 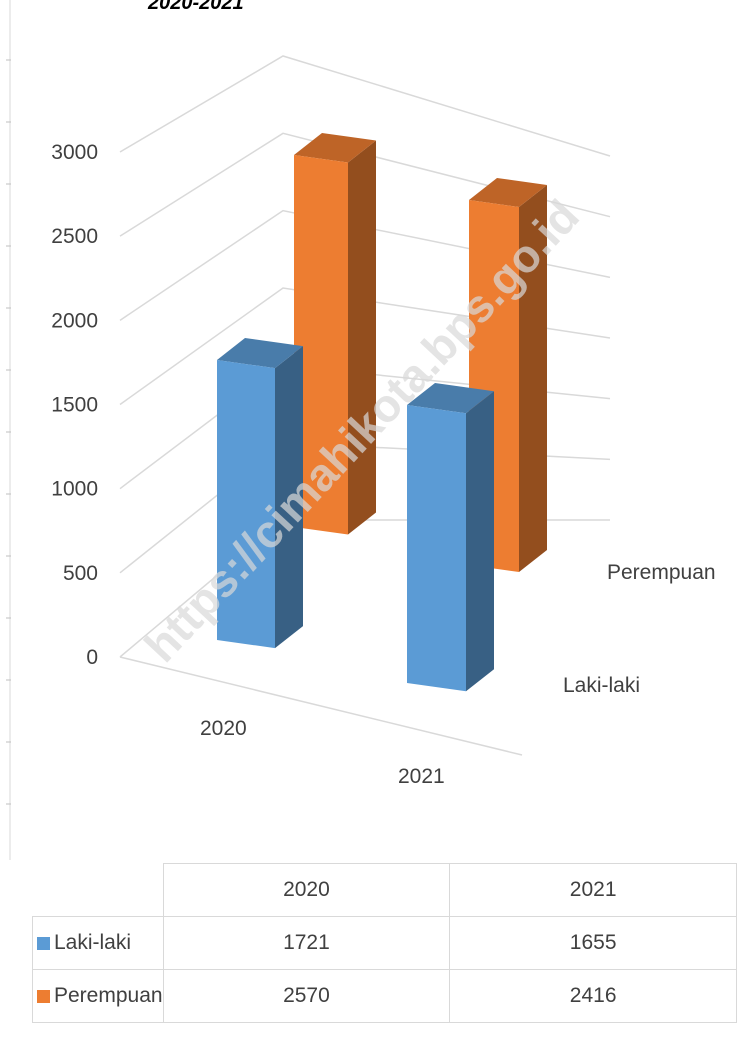 I want to click on left-border-ticks, so click(x=8, y=430).